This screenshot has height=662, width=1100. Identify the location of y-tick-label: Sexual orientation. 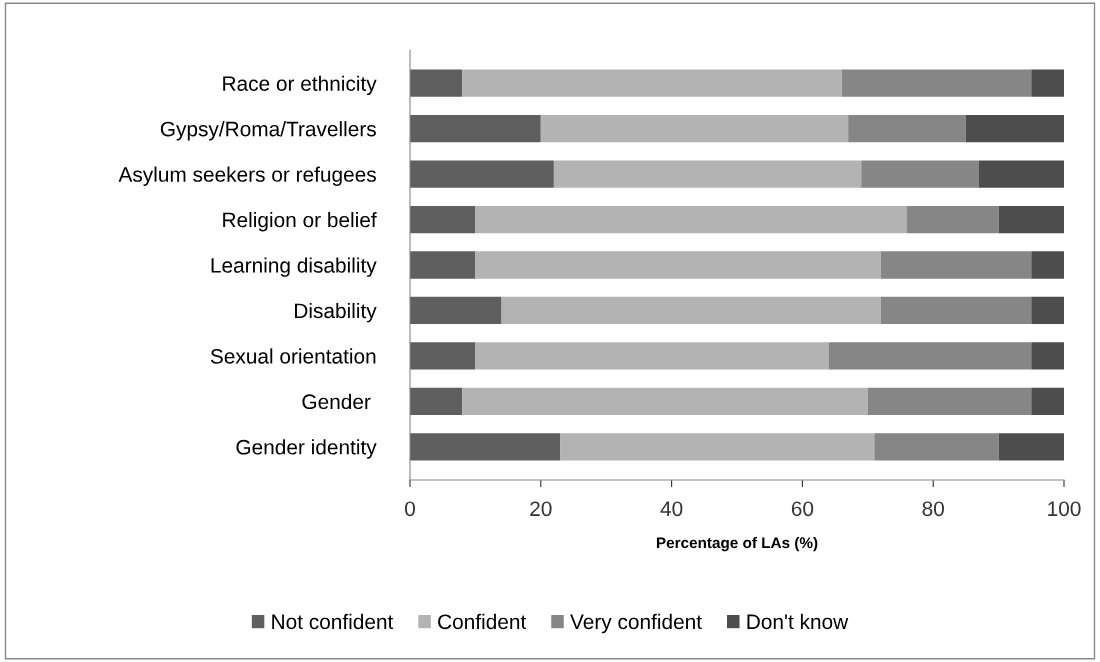
(293, 356).